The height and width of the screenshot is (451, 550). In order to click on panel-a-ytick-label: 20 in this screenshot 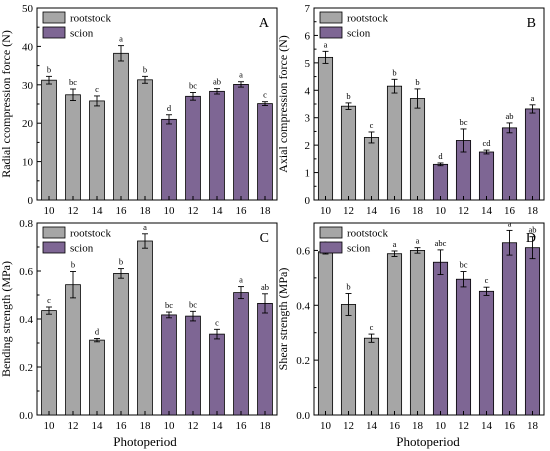, I will do `click(28, 124)`.